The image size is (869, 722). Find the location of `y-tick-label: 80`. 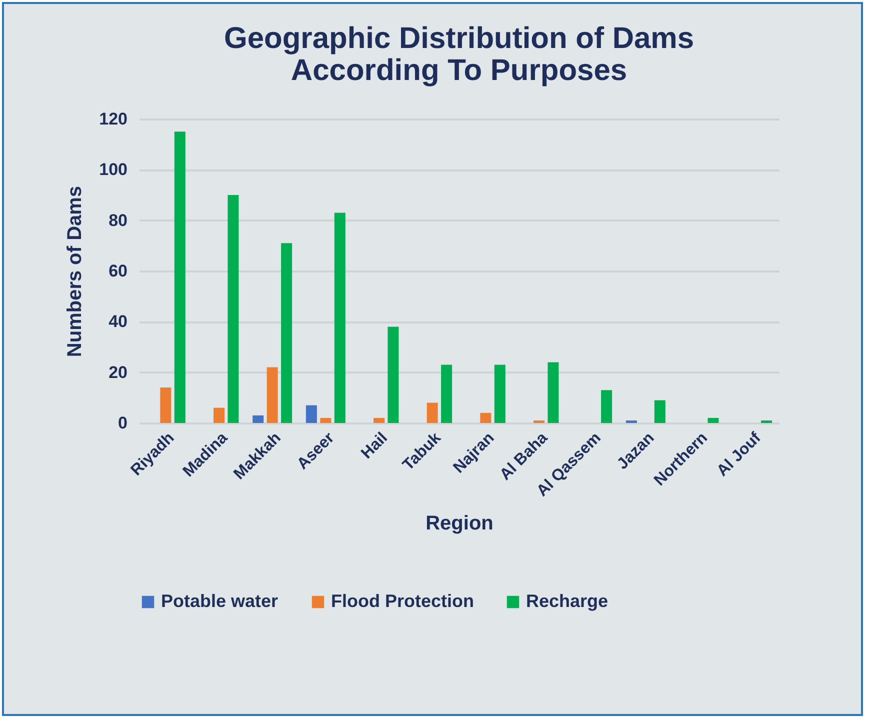

y-tick-label: 80 is located at coordinates (118, 220).